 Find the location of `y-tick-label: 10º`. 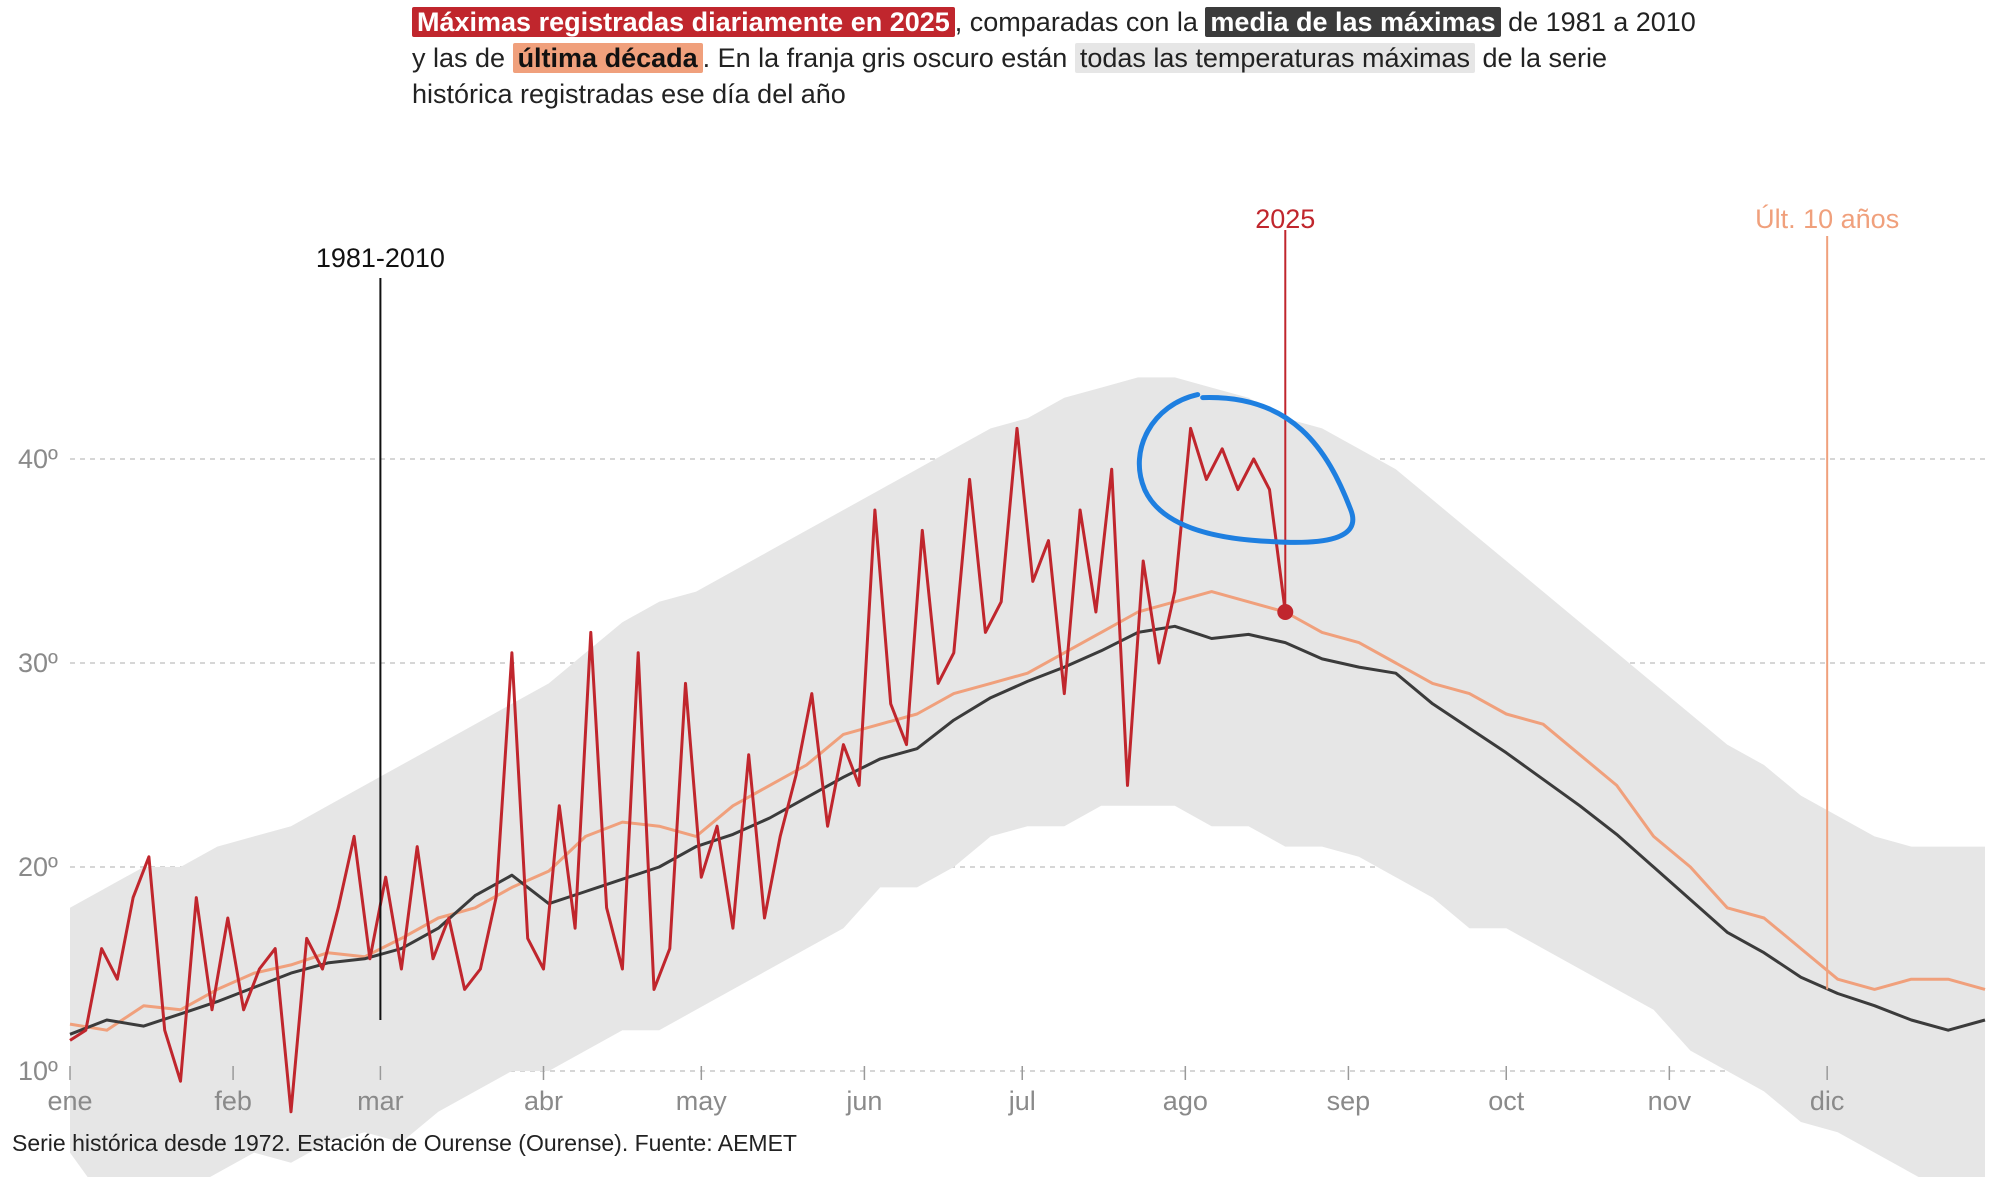

y-tick-label: 10º is located at coordinates (38, 1071).